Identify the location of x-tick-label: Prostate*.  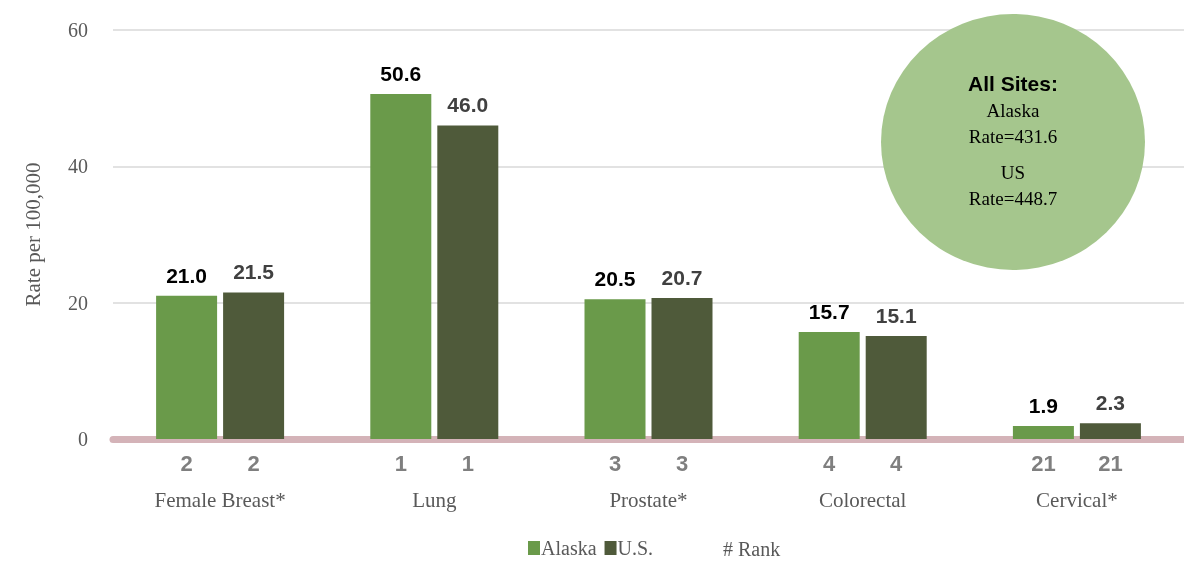
(648, 499).